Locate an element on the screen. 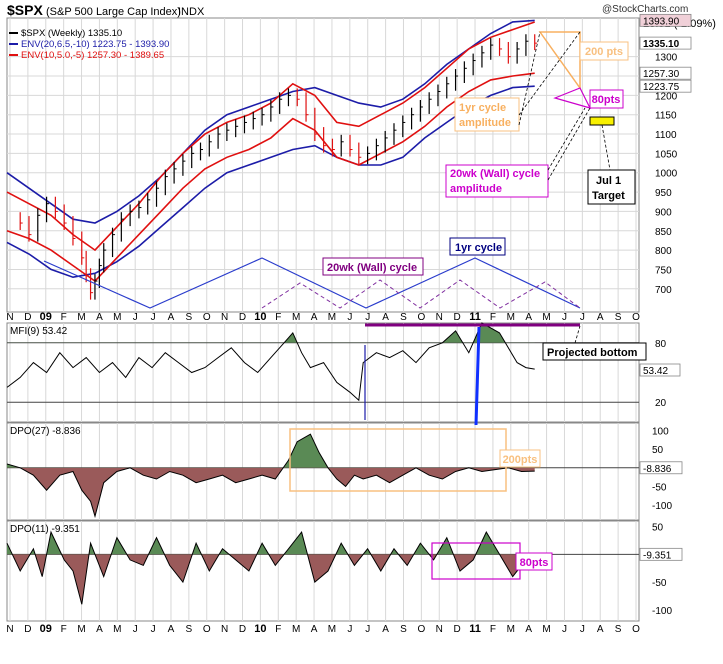 The width and height of the screenshot is (723, 664). dpo11-line is located at coordinates (270, 567).